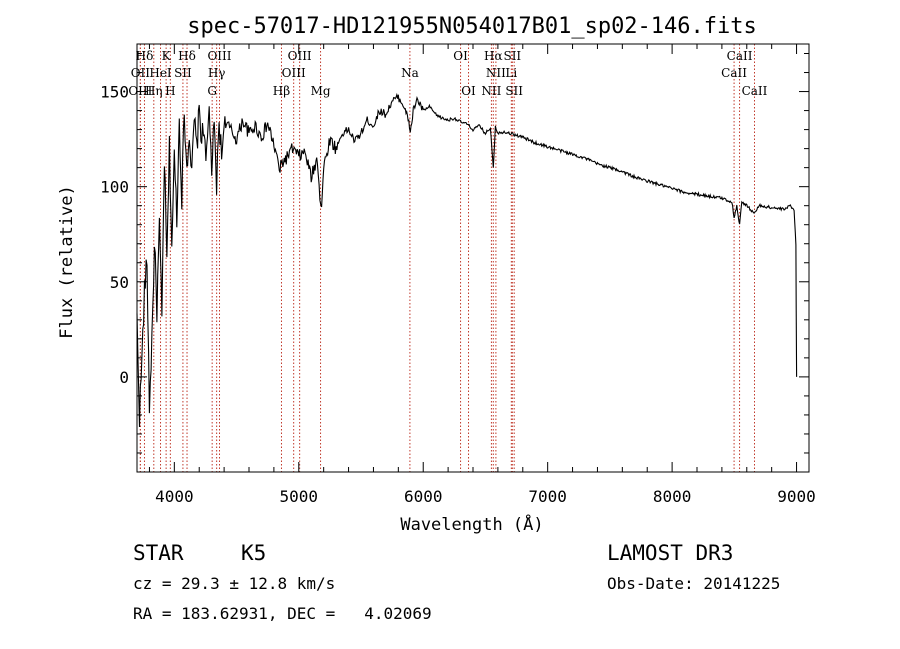 The height and width of the screenshot is (649, 900). Describe the element at coordinates (299, 496) in the screenshot. I see `x-tick-label: 5000` at that location.